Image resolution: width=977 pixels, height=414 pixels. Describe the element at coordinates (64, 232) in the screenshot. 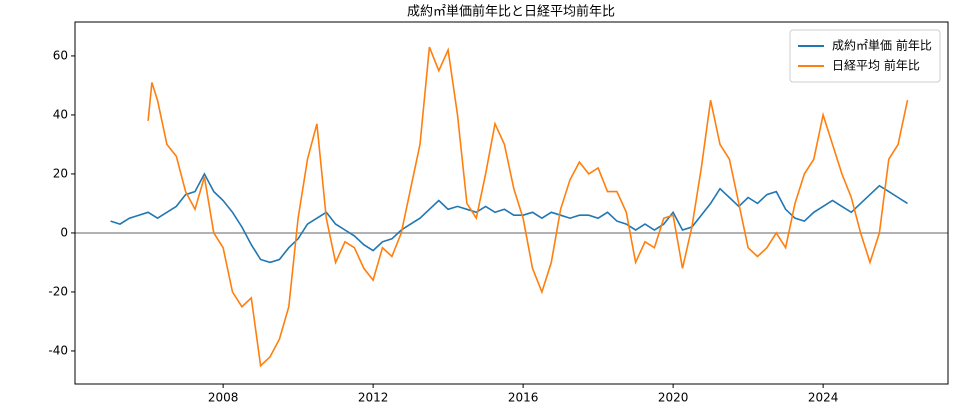

I see `y-tick-label: 0` at that location.